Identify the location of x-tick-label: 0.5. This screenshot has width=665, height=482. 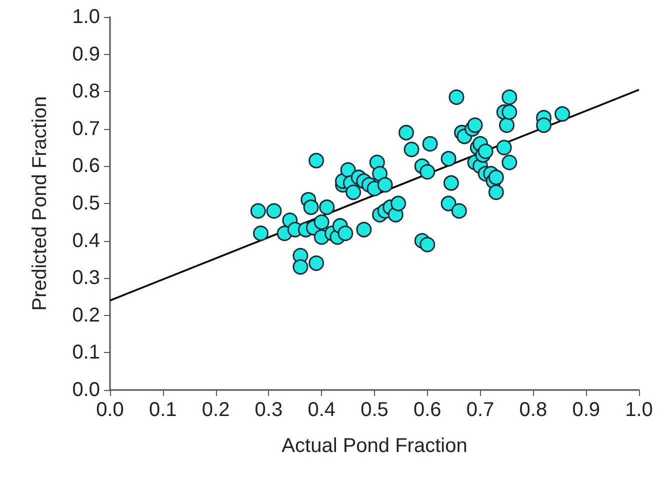
(374, 410).